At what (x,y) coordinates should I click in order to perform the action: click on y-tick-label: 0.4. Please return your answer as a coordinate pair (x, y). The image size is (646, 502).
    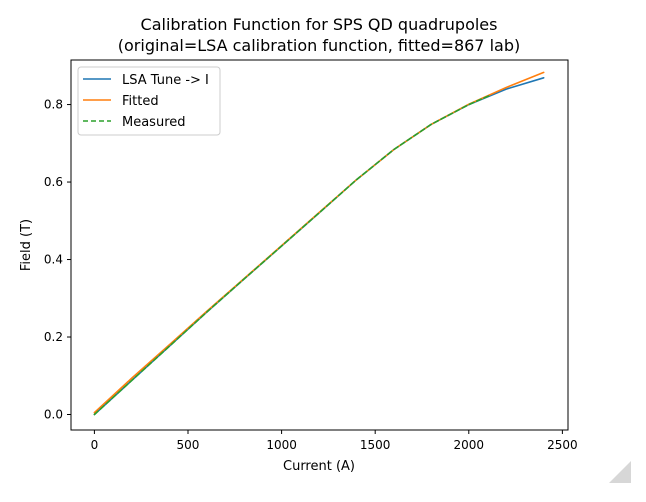
    Looking at the image, I should click on (53, 260).